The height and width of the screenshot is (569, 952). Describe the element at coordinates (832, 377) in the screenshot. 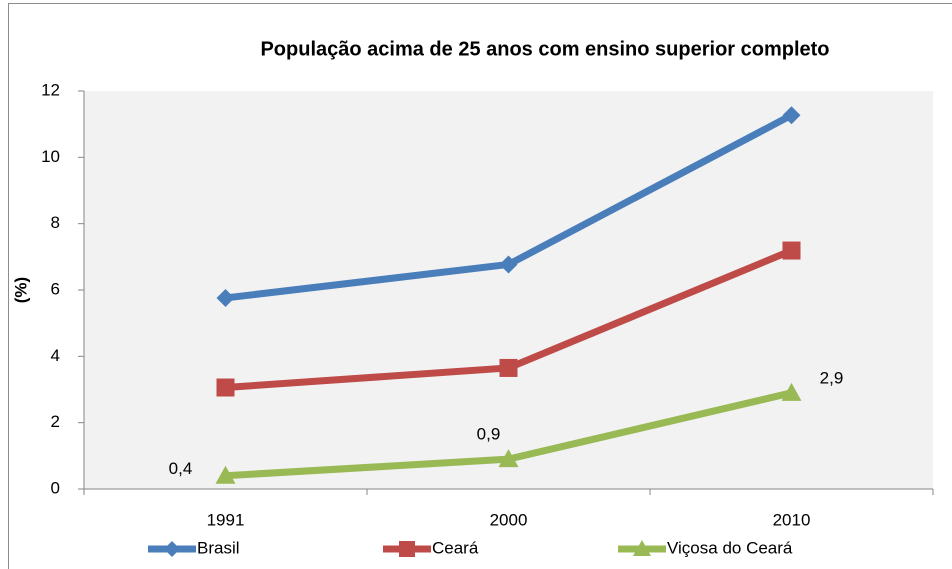

I see `data-label: 2,9` at that location.